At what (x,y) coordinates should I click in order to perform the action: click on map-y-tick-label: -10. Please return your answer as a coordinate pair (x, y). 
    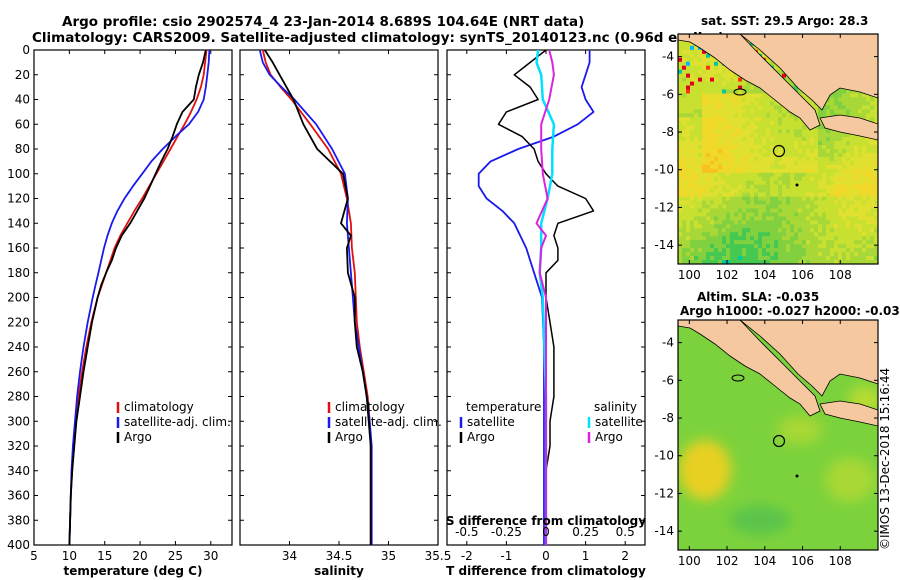
    Looking at the image, I should click on (664, 170).